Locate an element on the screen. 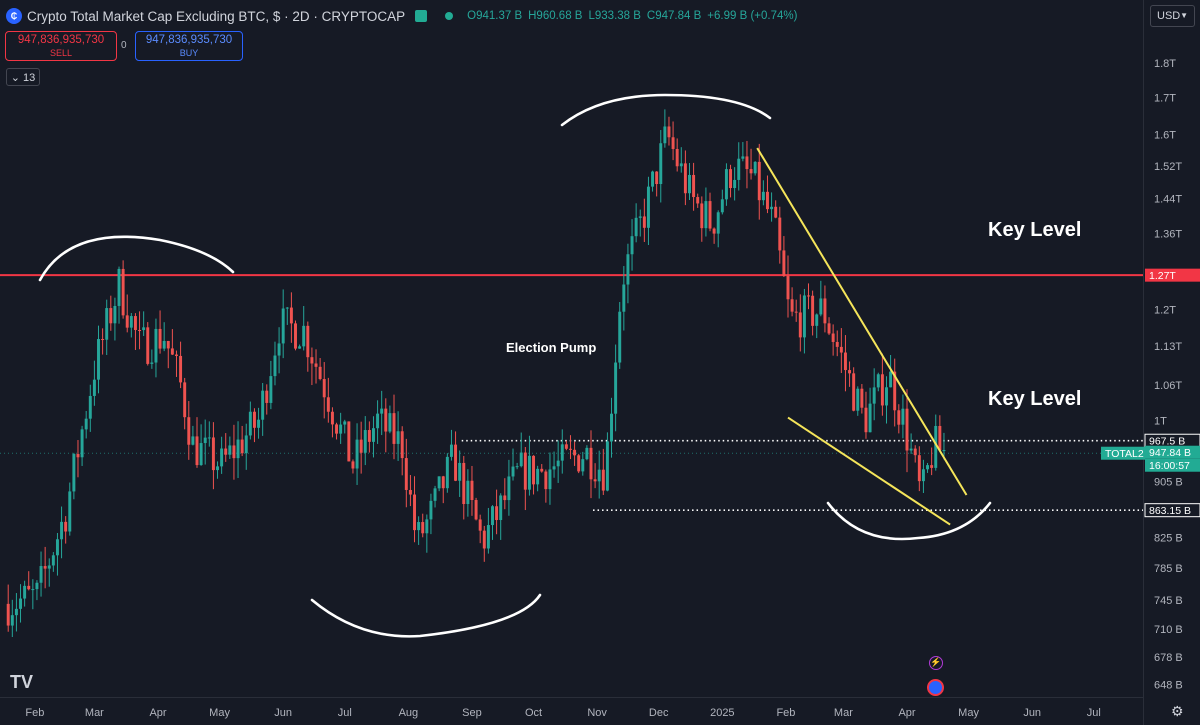  indicators-toggle-button: ⌄ 13 is located at coordinates (23, 77).